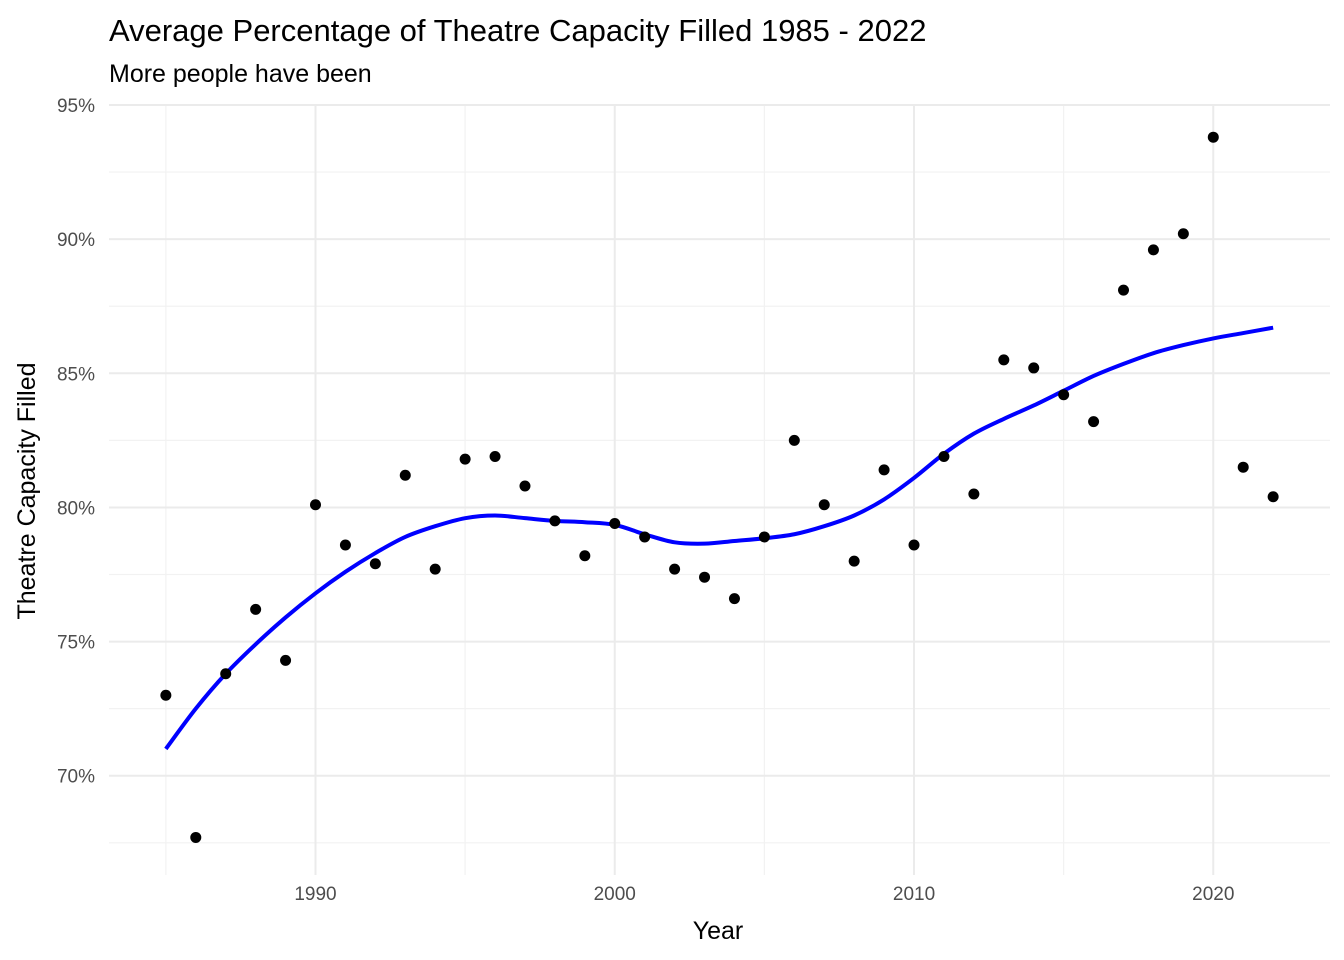  What do you see at coordinates (615, 524) in the screenshot?
I see `data-point-2000` at bounding box center [615, 524].